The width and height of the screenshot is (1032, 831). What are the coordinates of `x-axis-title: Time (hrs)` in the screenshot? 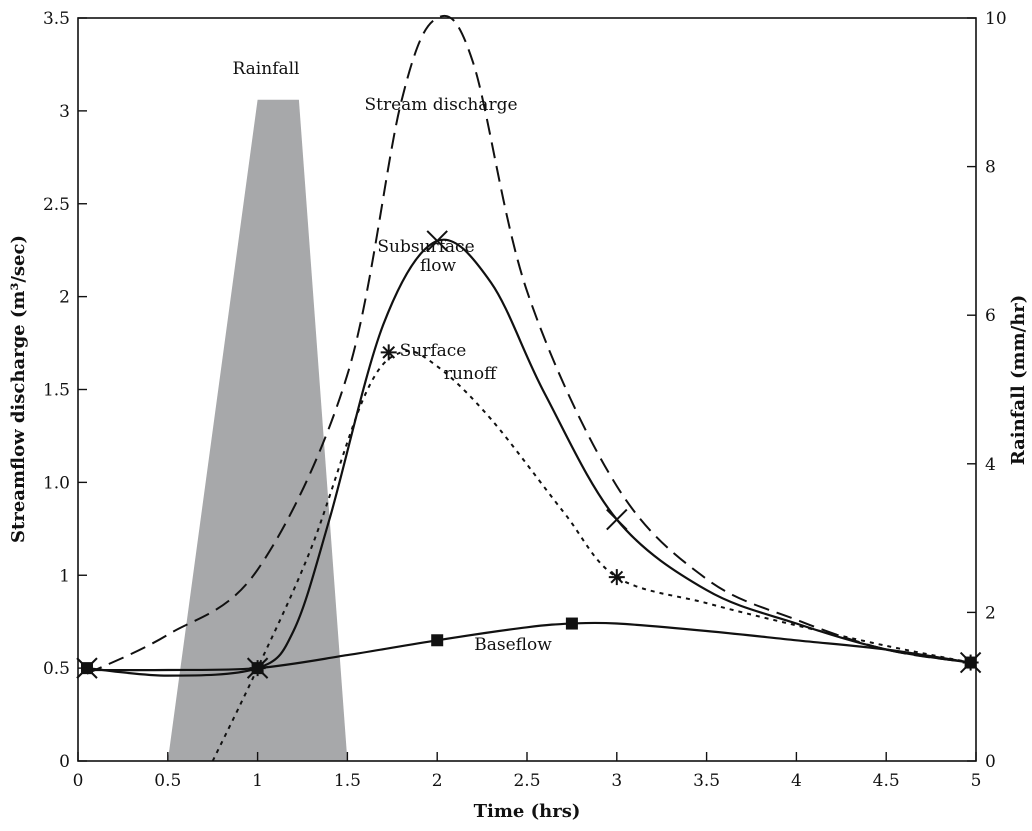 It's located at (527, 811).